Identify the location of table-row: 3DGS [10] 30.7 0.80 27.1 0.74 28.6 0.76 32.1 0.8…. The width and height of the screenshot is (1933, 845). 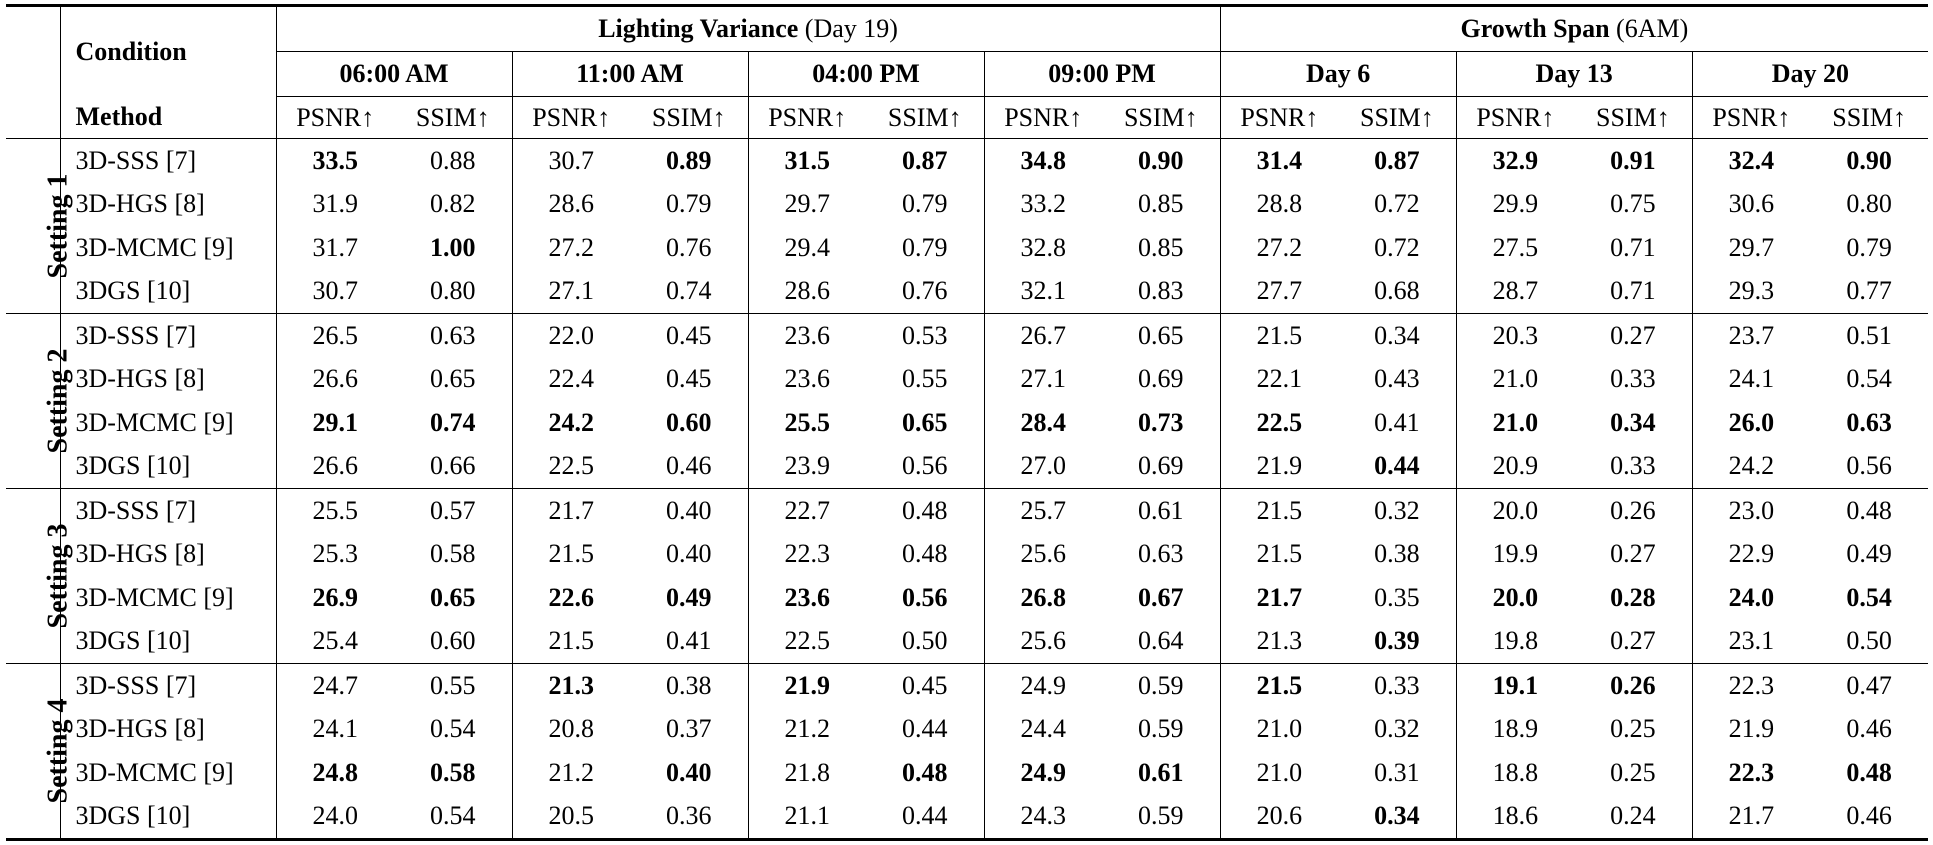
(967, 291).